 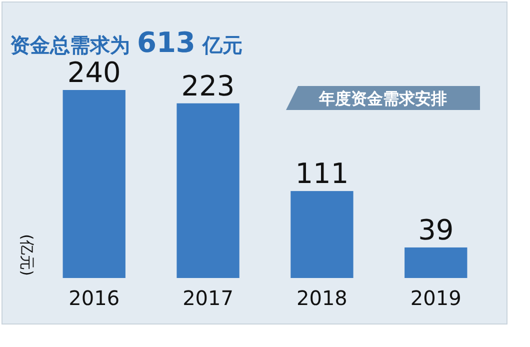 I want to click on data-label: 223, so click(x=208, y=85).